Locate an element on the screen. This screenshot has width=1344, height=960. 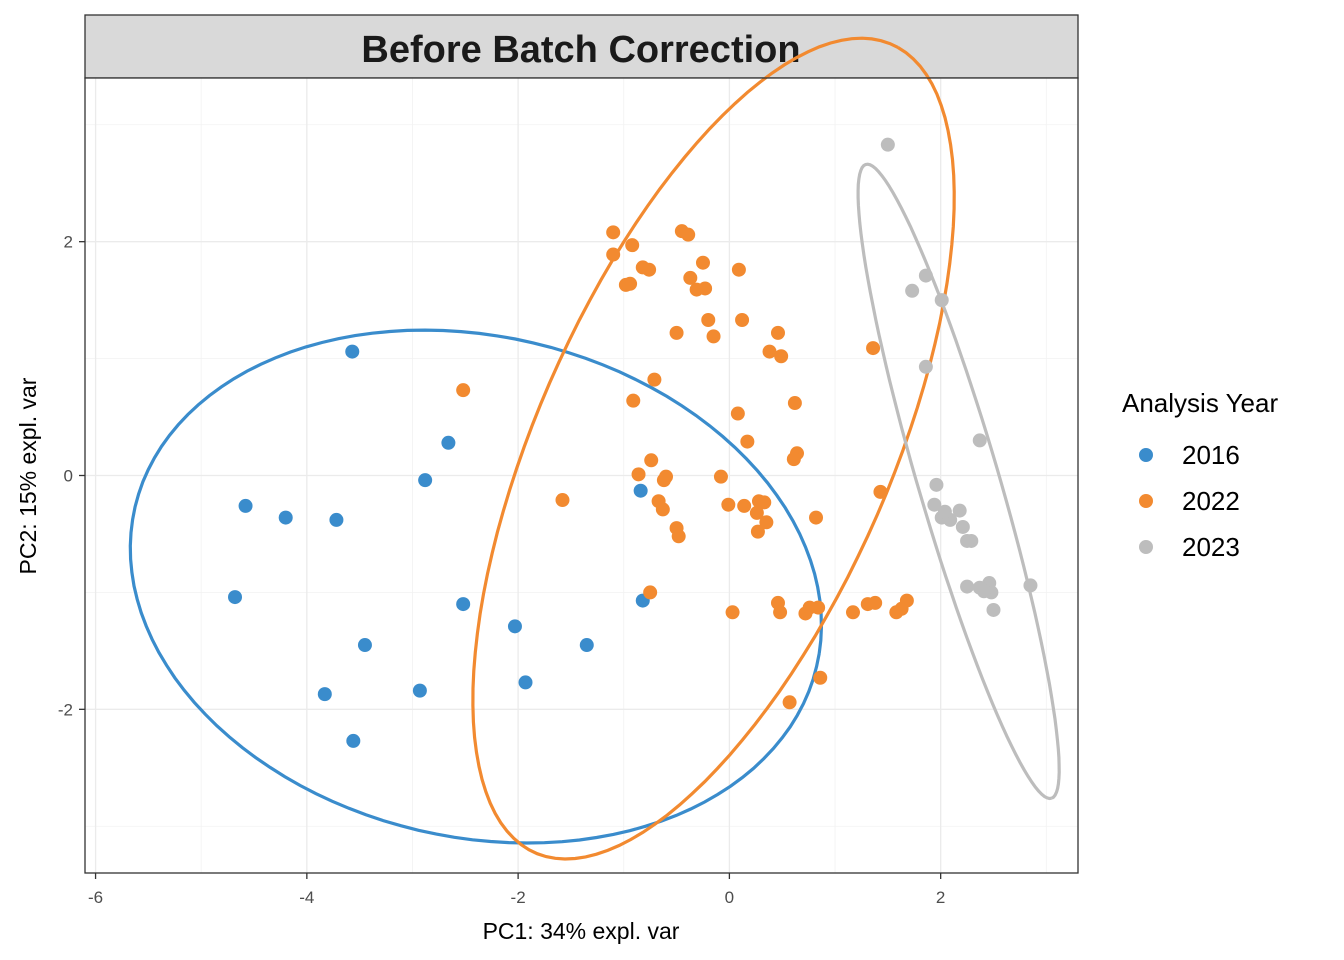
ellipse-2023 is located at coordinates (958, 481).